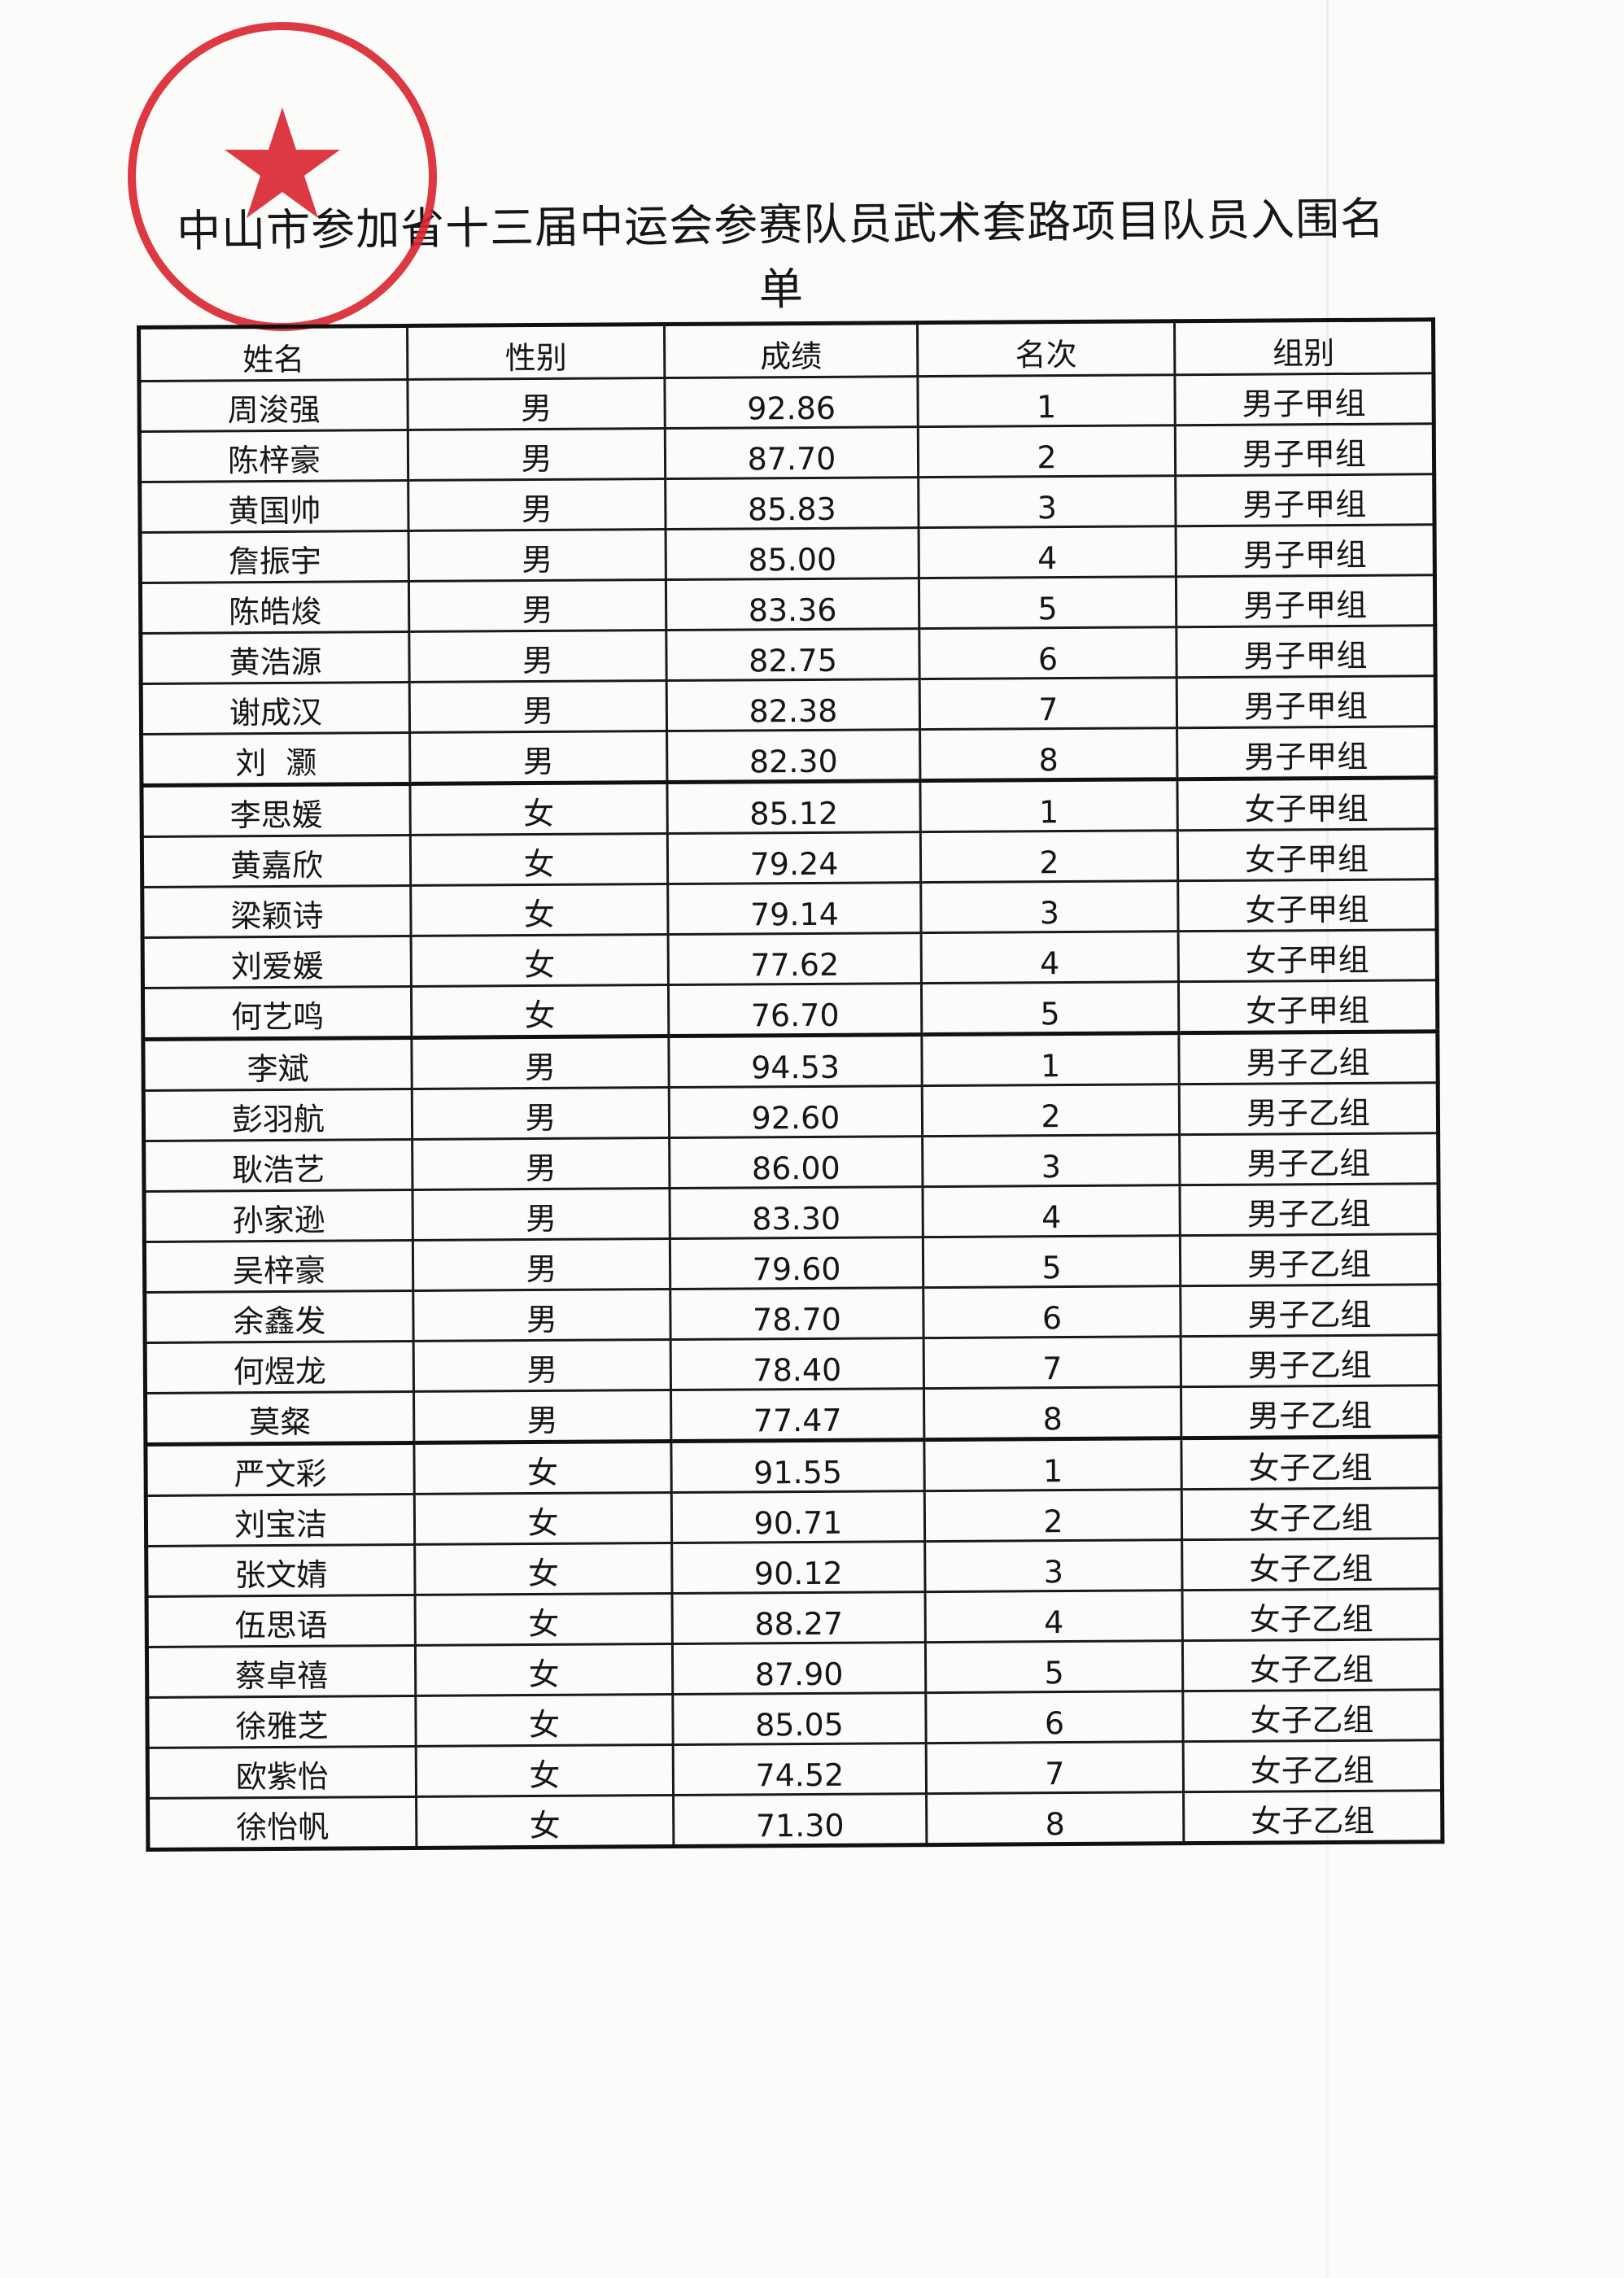 Image resolution: width=1624 pixels, height=2278 pixels. I want to click on cell-score: 82.30, so click(793, 756).